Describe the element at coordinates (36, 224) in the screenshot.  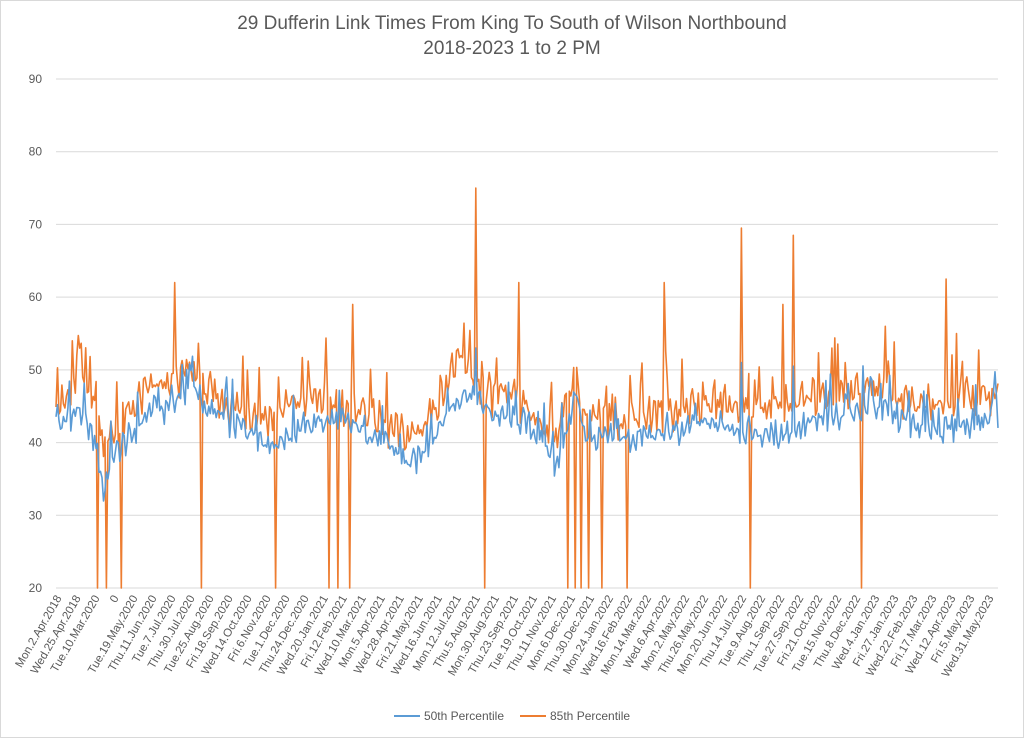
I see `y-tick-label: 70` at that location.